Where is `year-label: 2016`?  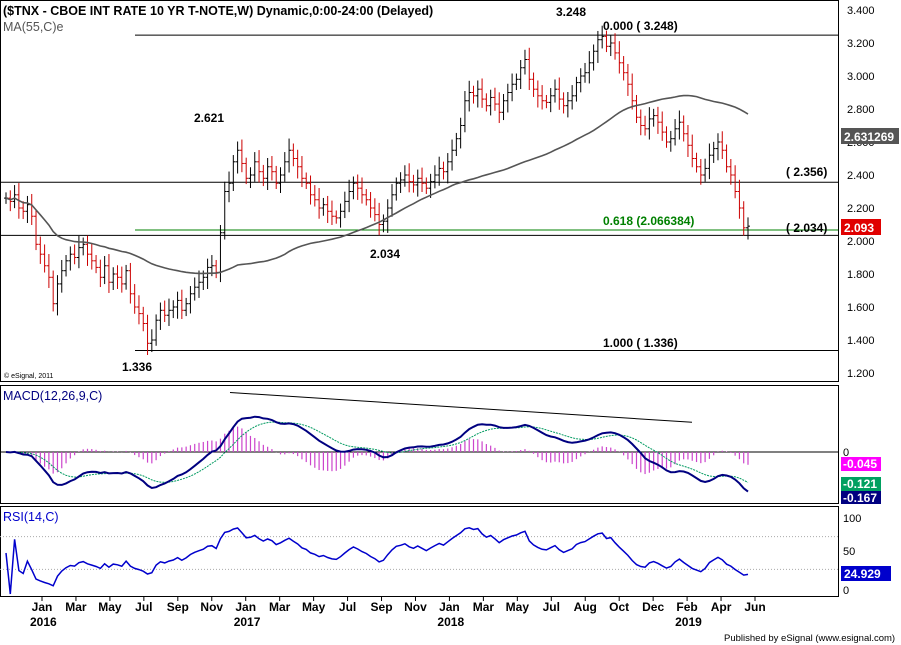 year-label: 2016 is located at coordinates (43, 622).